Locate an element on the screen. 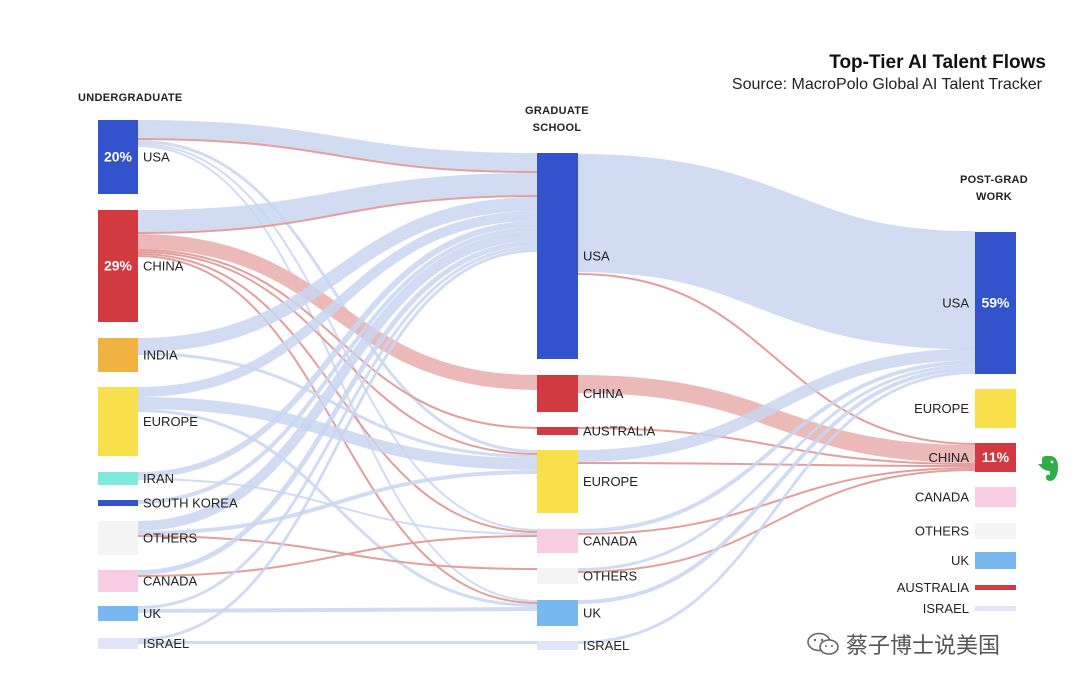  node-u_usa is located at coordinates (118, 157).